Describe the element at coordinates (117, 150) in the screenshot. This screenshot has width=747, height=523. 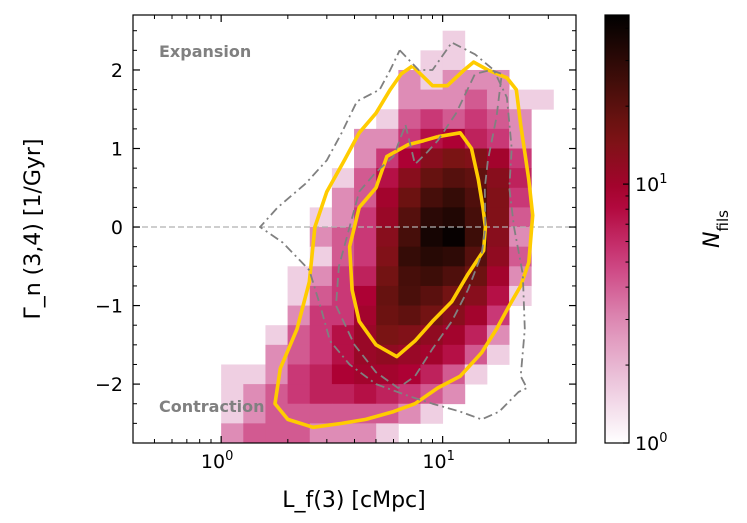
I see `y-tick-label: 1` at that location.